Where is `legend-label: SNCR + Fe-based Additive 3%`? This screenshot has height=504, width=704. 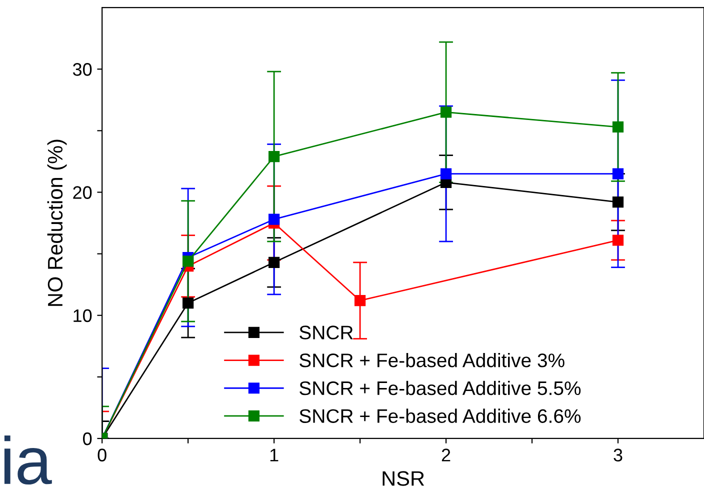 legend-label: SNCR + Fe-based Additive 3% is located at coordinates (432, 360).